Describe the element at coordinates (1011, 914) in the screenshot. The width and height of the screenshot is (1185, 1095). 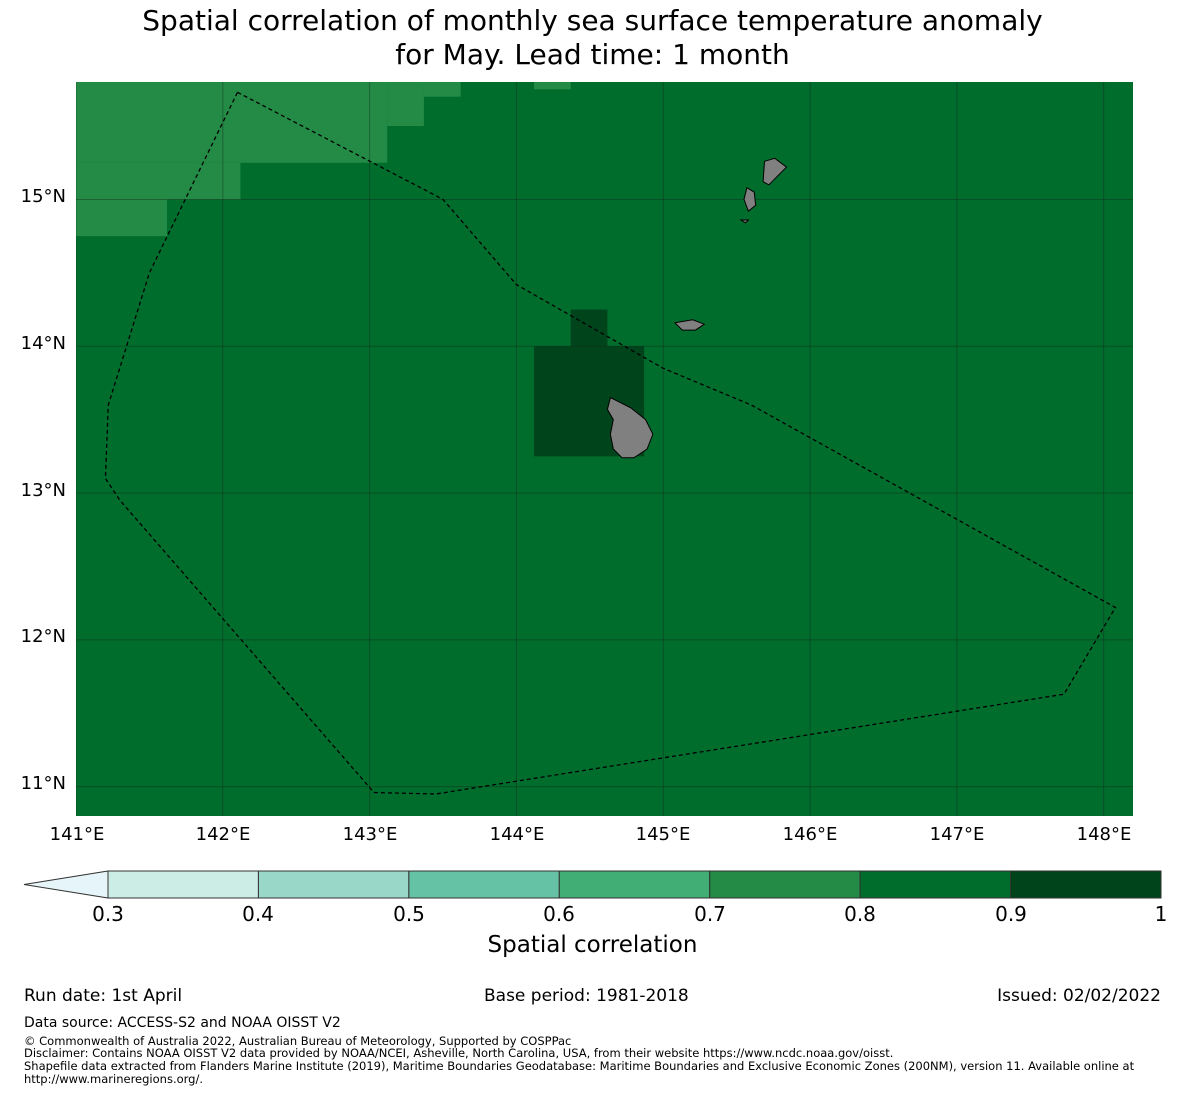
I see `colorbar-tick-0-9: 0.9` at that location.